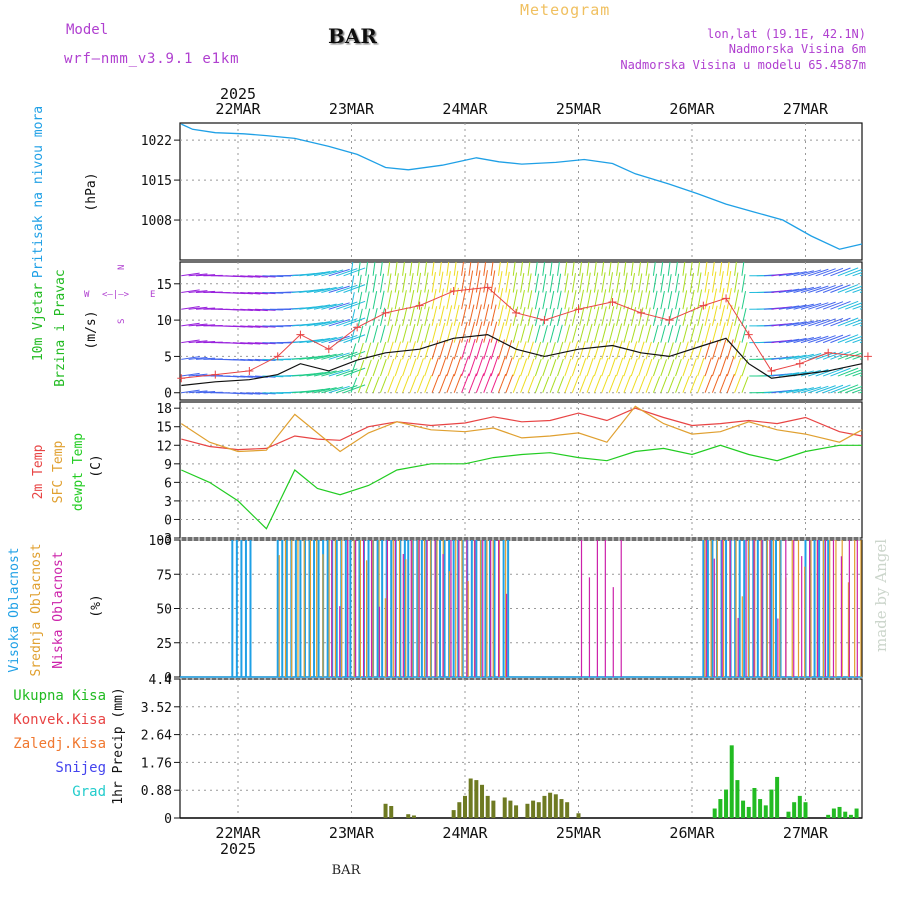  I want to click on mid-cloud-label: Srednja Oblacnost, so click(36, 609).